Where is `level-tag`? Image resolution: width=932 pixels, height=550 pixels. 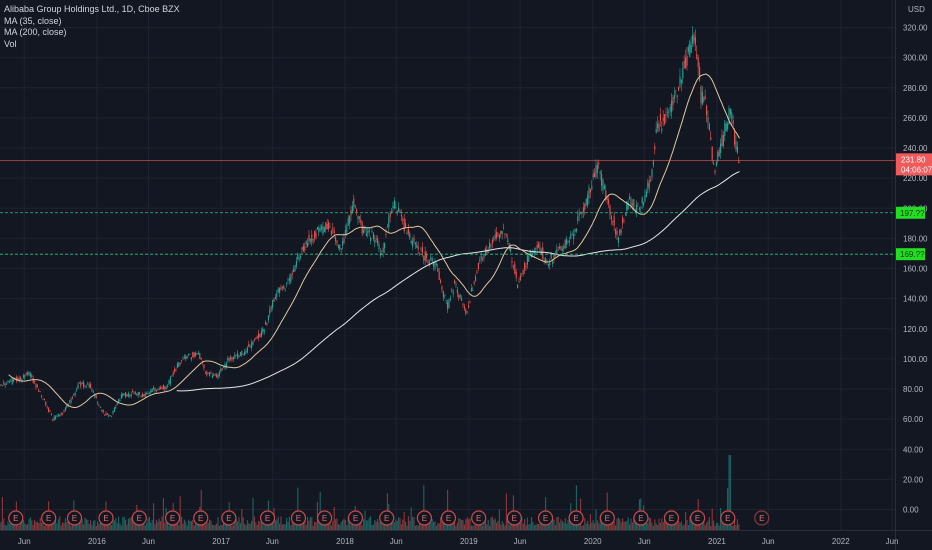
level-tag is located at coordinates (910, 212).